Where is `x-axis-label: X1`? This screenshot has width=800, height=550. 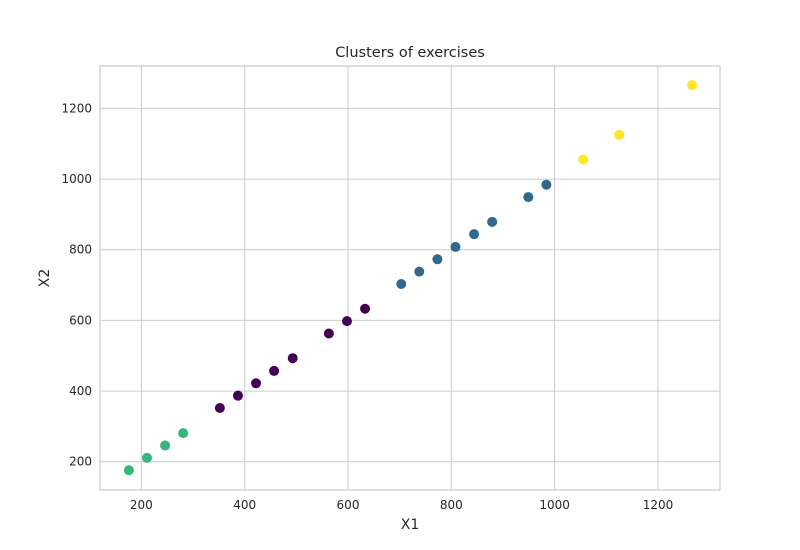
x-axis-label: X1 is located at coordinates (410, 525).